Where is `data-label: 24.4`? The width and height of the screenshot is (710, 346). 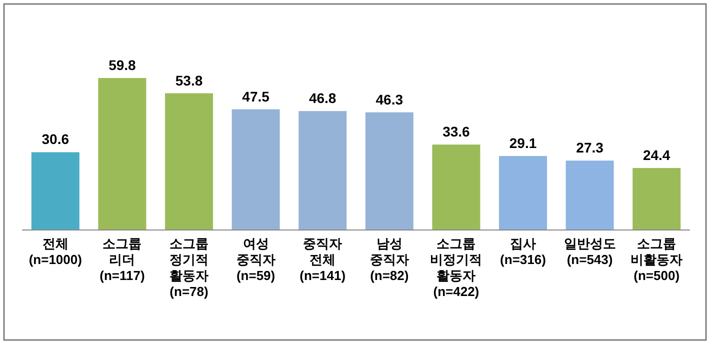
data-label: 24.4 is located at coordinates (656, 154).